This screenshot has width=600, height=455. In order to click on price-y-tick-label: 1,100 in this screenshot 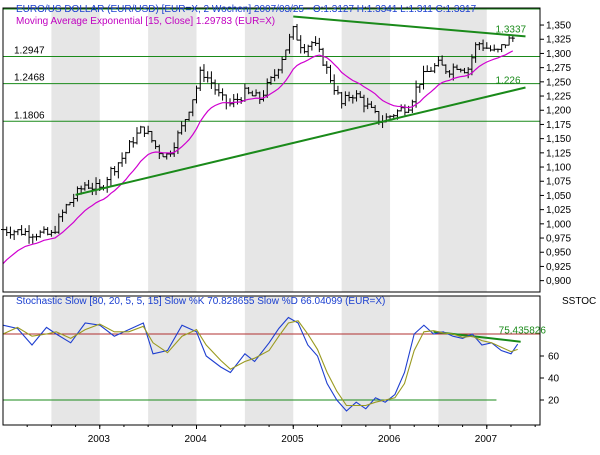, I will do `click(558, 168)`.